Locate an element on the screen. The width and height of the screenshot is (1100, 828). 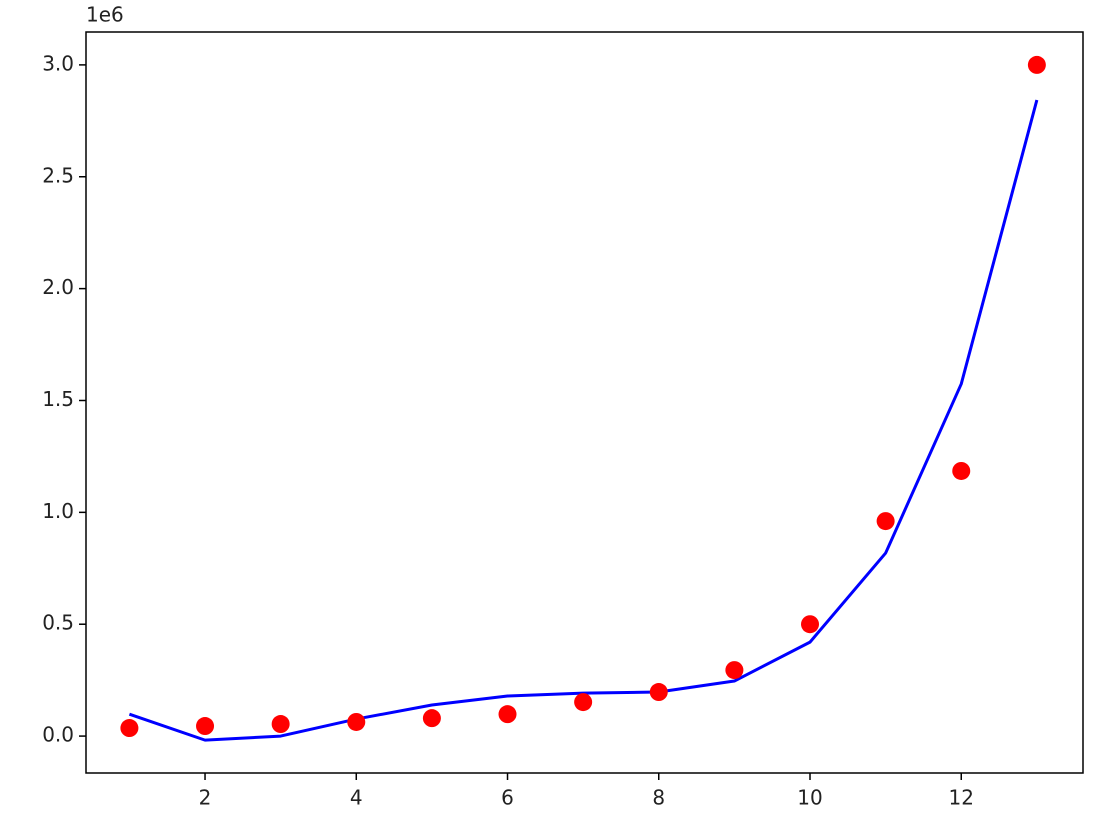
x-tick-label: 10 is located at coordinates (809, 798).